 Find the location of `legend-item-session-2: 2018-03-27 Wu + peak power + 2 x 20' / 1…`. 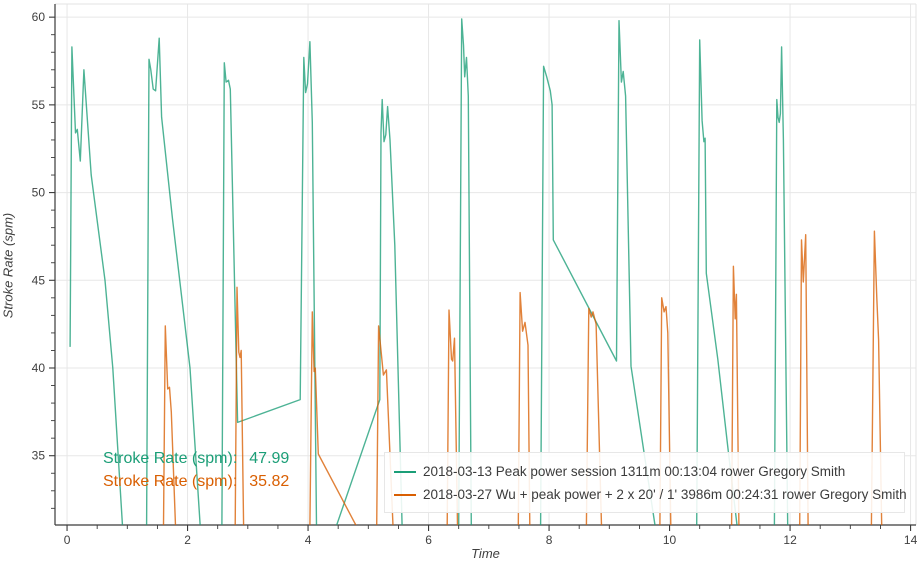

legend-item-session-2: 2018-03-27 Wu + peak power + 2 x 20' / 1… is located at coordinates (650, 494).